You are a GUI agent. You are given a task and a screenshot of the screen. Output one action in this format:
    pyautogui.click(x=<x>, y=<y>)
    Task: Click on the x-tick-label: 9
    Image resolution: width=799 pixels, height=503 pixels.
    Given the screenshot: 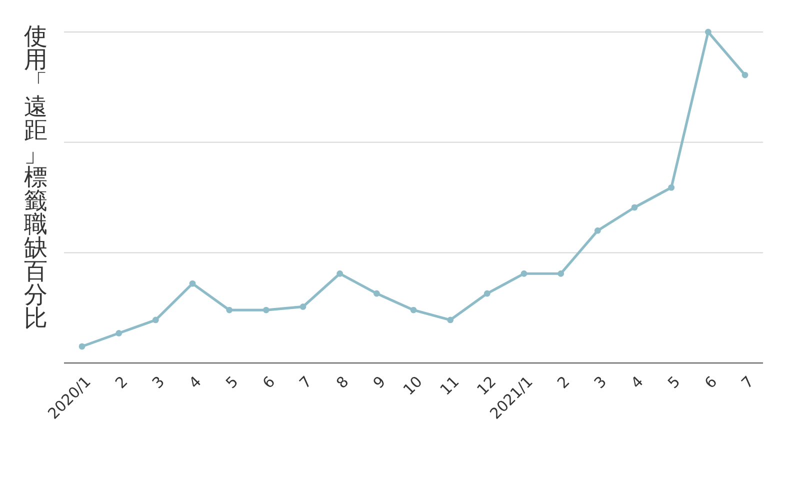 What is the action you would take?
    pyautogui.click(x=380, y=382)
    